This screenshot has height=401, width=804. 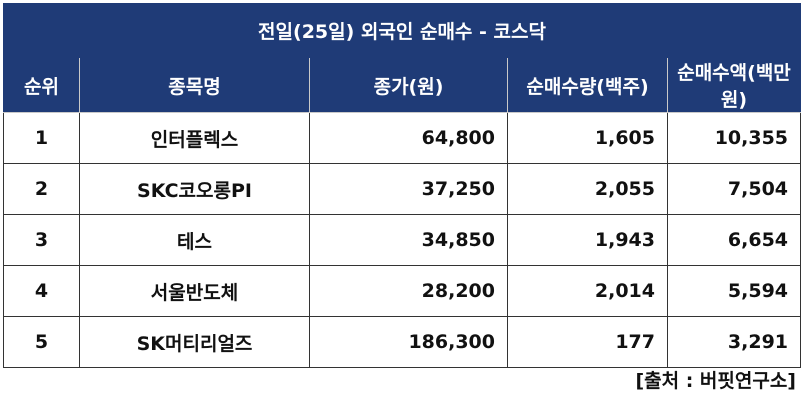 I want to click on stock-name-cell: SK머티리얼즈, so click(x=194, y=342).